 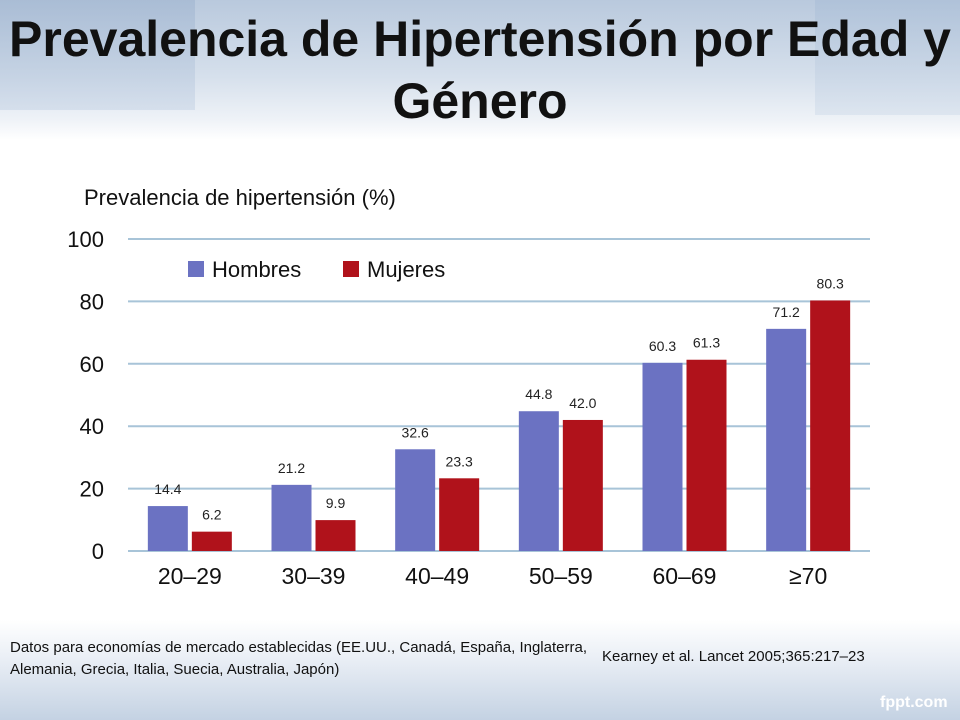 I want to click on data-label-mujeres-3: 42.0, so click(x=582, y=403).